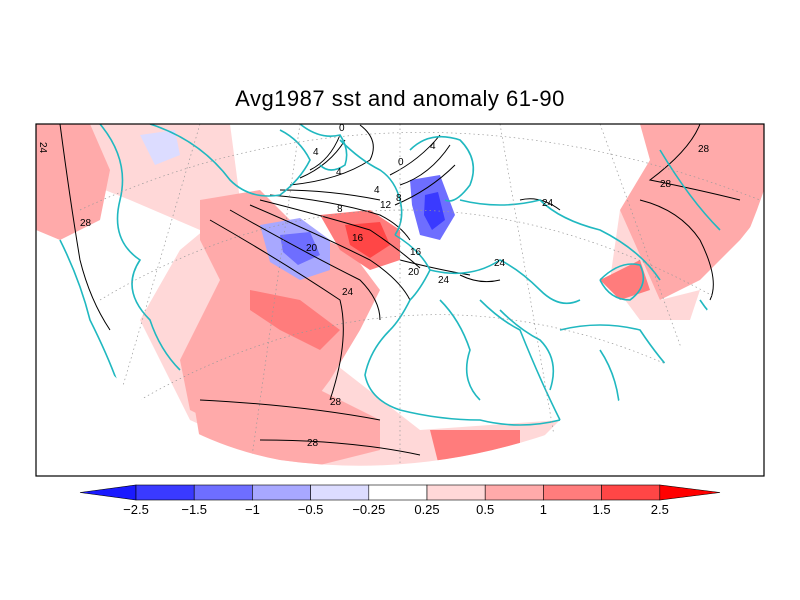  What do you see at coordinates (400, 98) in the screenshot?
I see `map-title: Avg1987 sst and anomaly 61-90` at bounding box center [400, 98].